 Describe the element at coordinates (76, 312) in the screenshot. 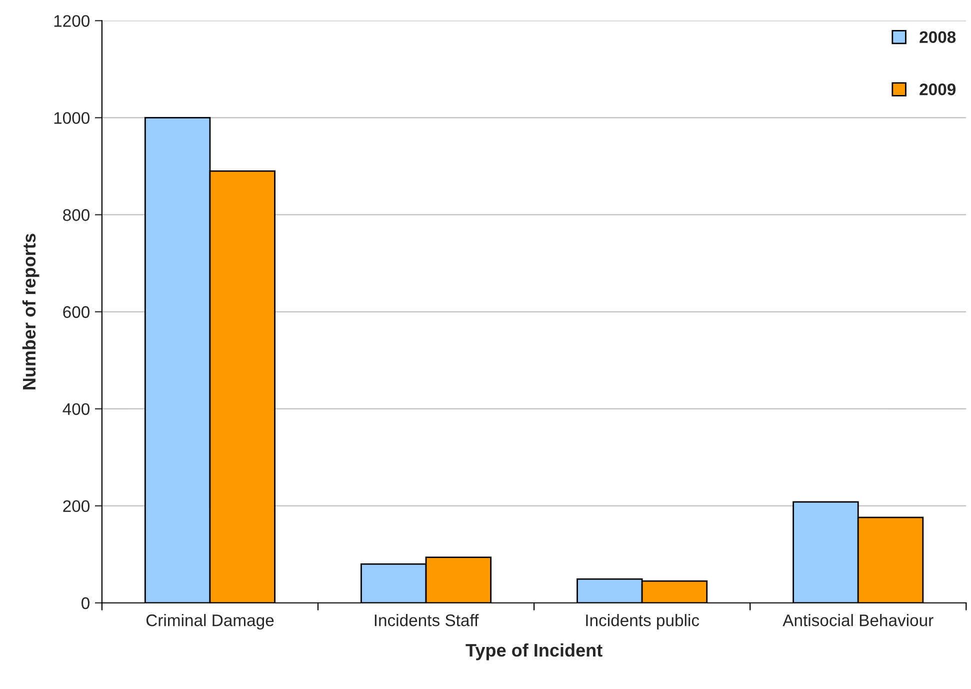

I see `y-tick-label: 600` at that location.